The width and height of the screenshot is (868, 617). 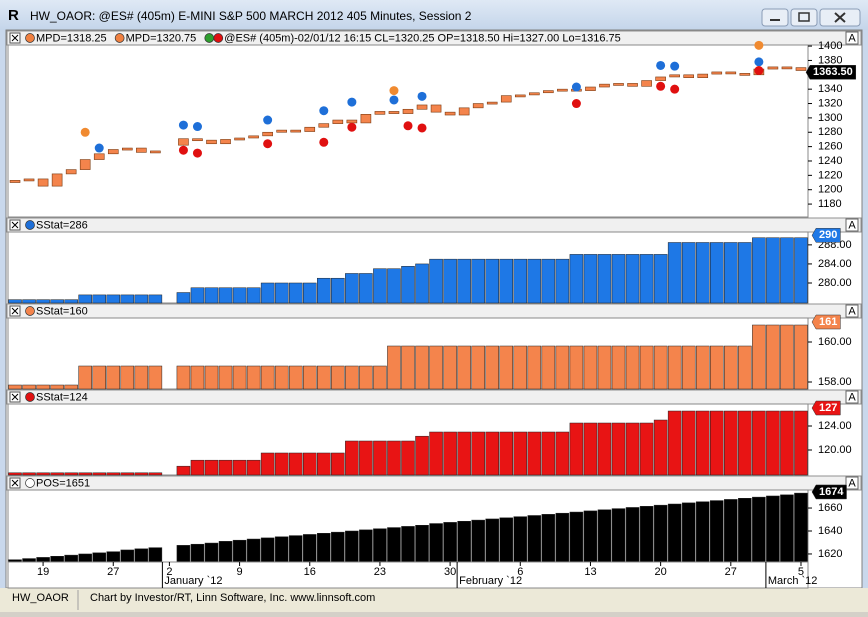 What do you see at coordinates (826, 322) in the screenshot?
I see `last-value-box` at bounding box center [826, 322].